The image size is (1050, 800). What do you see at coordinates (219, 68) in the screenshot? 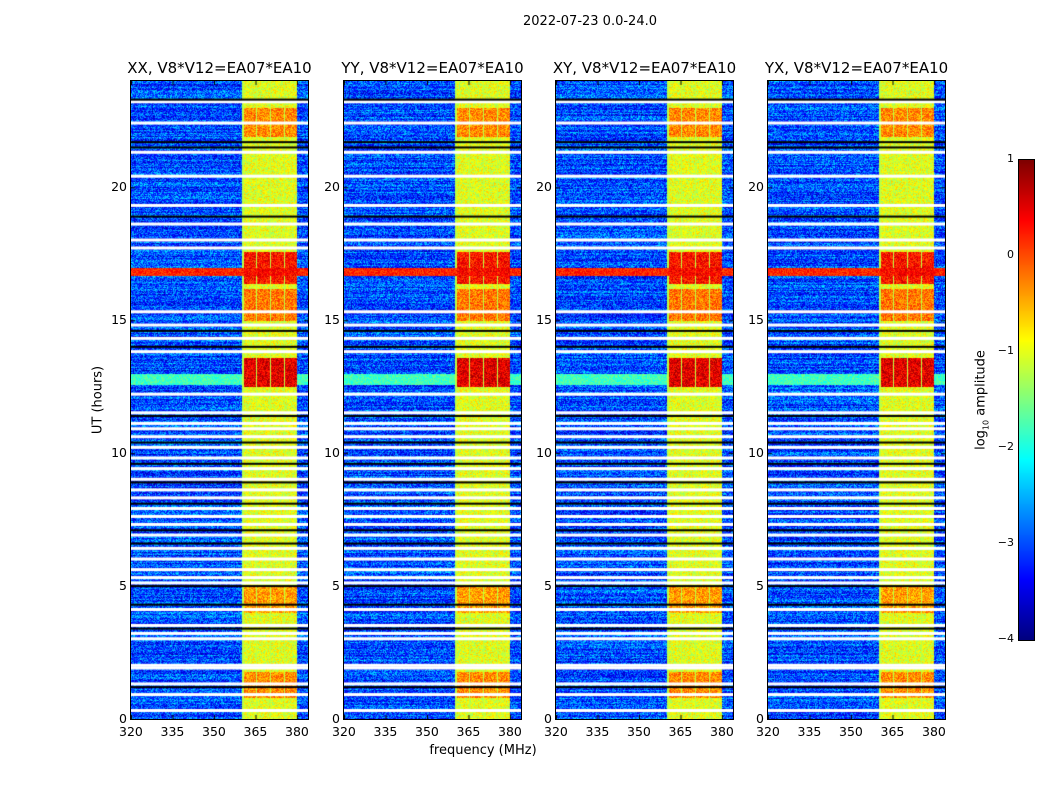
I see `panel-title: XX, V8*V12=EA07*EA10` at bounding box center [219, 68].